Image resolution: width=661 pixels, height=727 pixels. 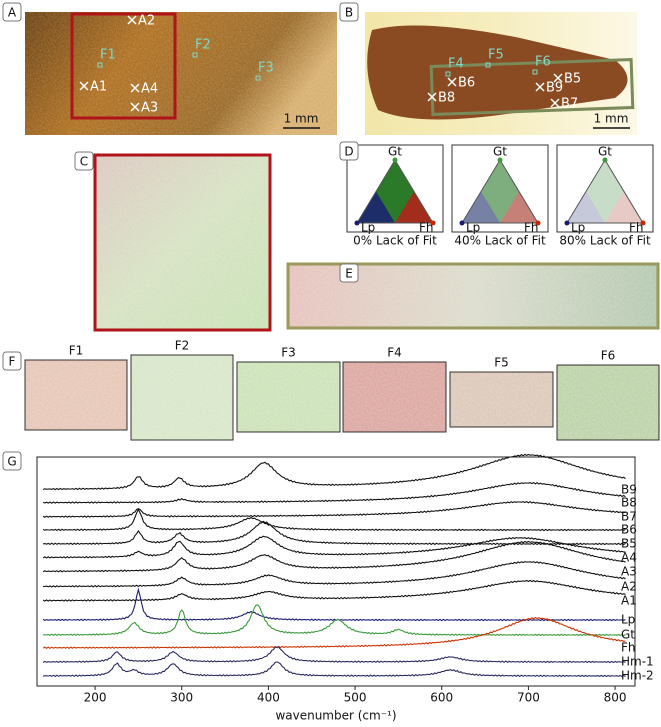 What do you see at coordinates (629, 490) in the screenshot?
I see `trace-label: B9` at bounding box center [629, 490].